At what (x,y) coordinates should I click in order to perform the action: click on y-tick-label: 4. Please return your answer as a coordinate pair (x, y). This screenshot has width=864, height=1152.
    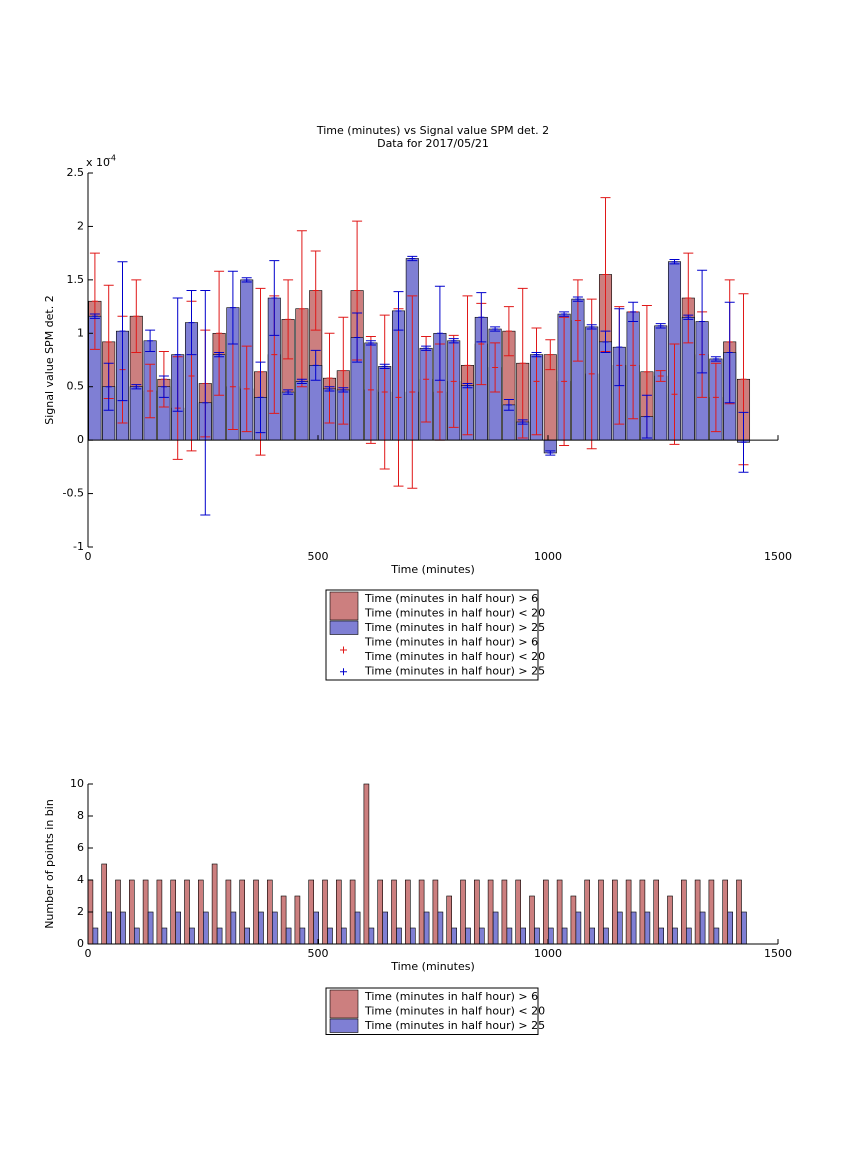
    Looking at the image, I should click on (80, 879).